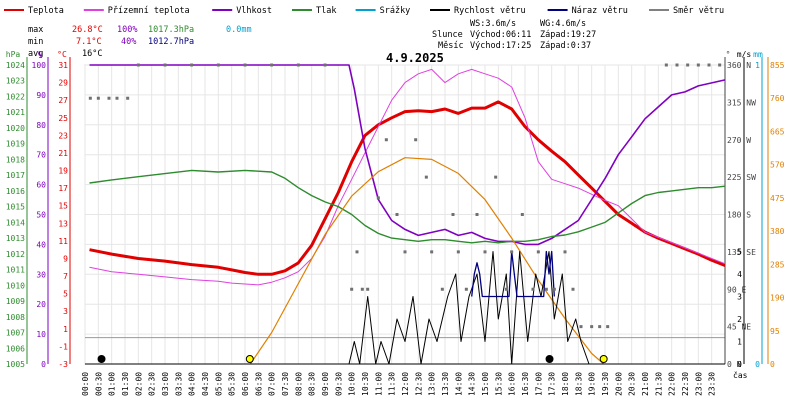  What do you see at coordinates (472, 384) in the screenshot?
I see `x-tick-label: 14:30` at bounding box center [472, 384].